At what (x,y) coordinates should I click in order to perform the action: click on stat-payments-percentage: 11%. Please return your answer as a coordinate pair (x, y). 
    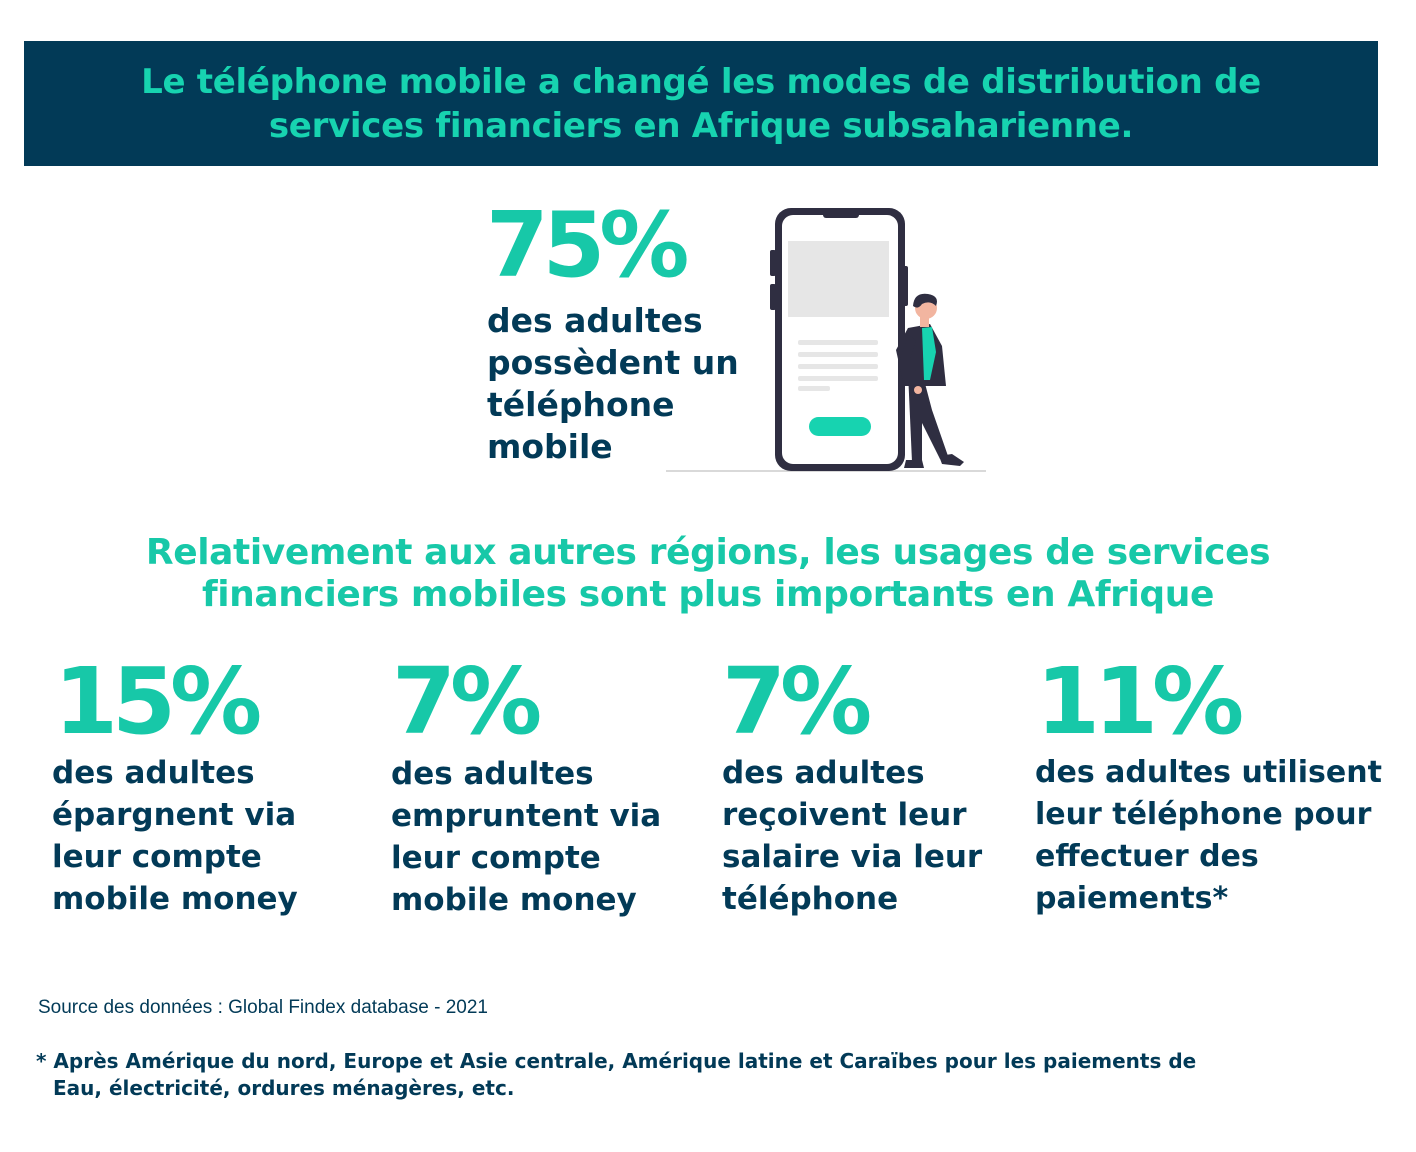
    Looking at the image, I should click on (1140, 701).